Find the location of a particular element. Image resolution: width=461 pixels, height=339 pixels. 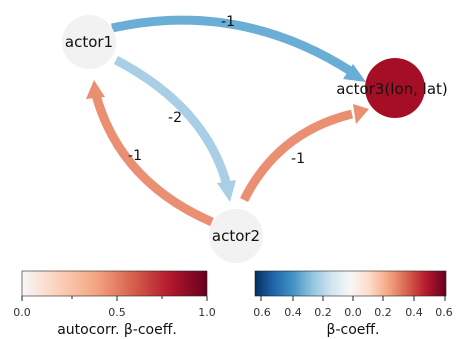

edge-line-actor2-actor1 is located at coordinates (152, 160).